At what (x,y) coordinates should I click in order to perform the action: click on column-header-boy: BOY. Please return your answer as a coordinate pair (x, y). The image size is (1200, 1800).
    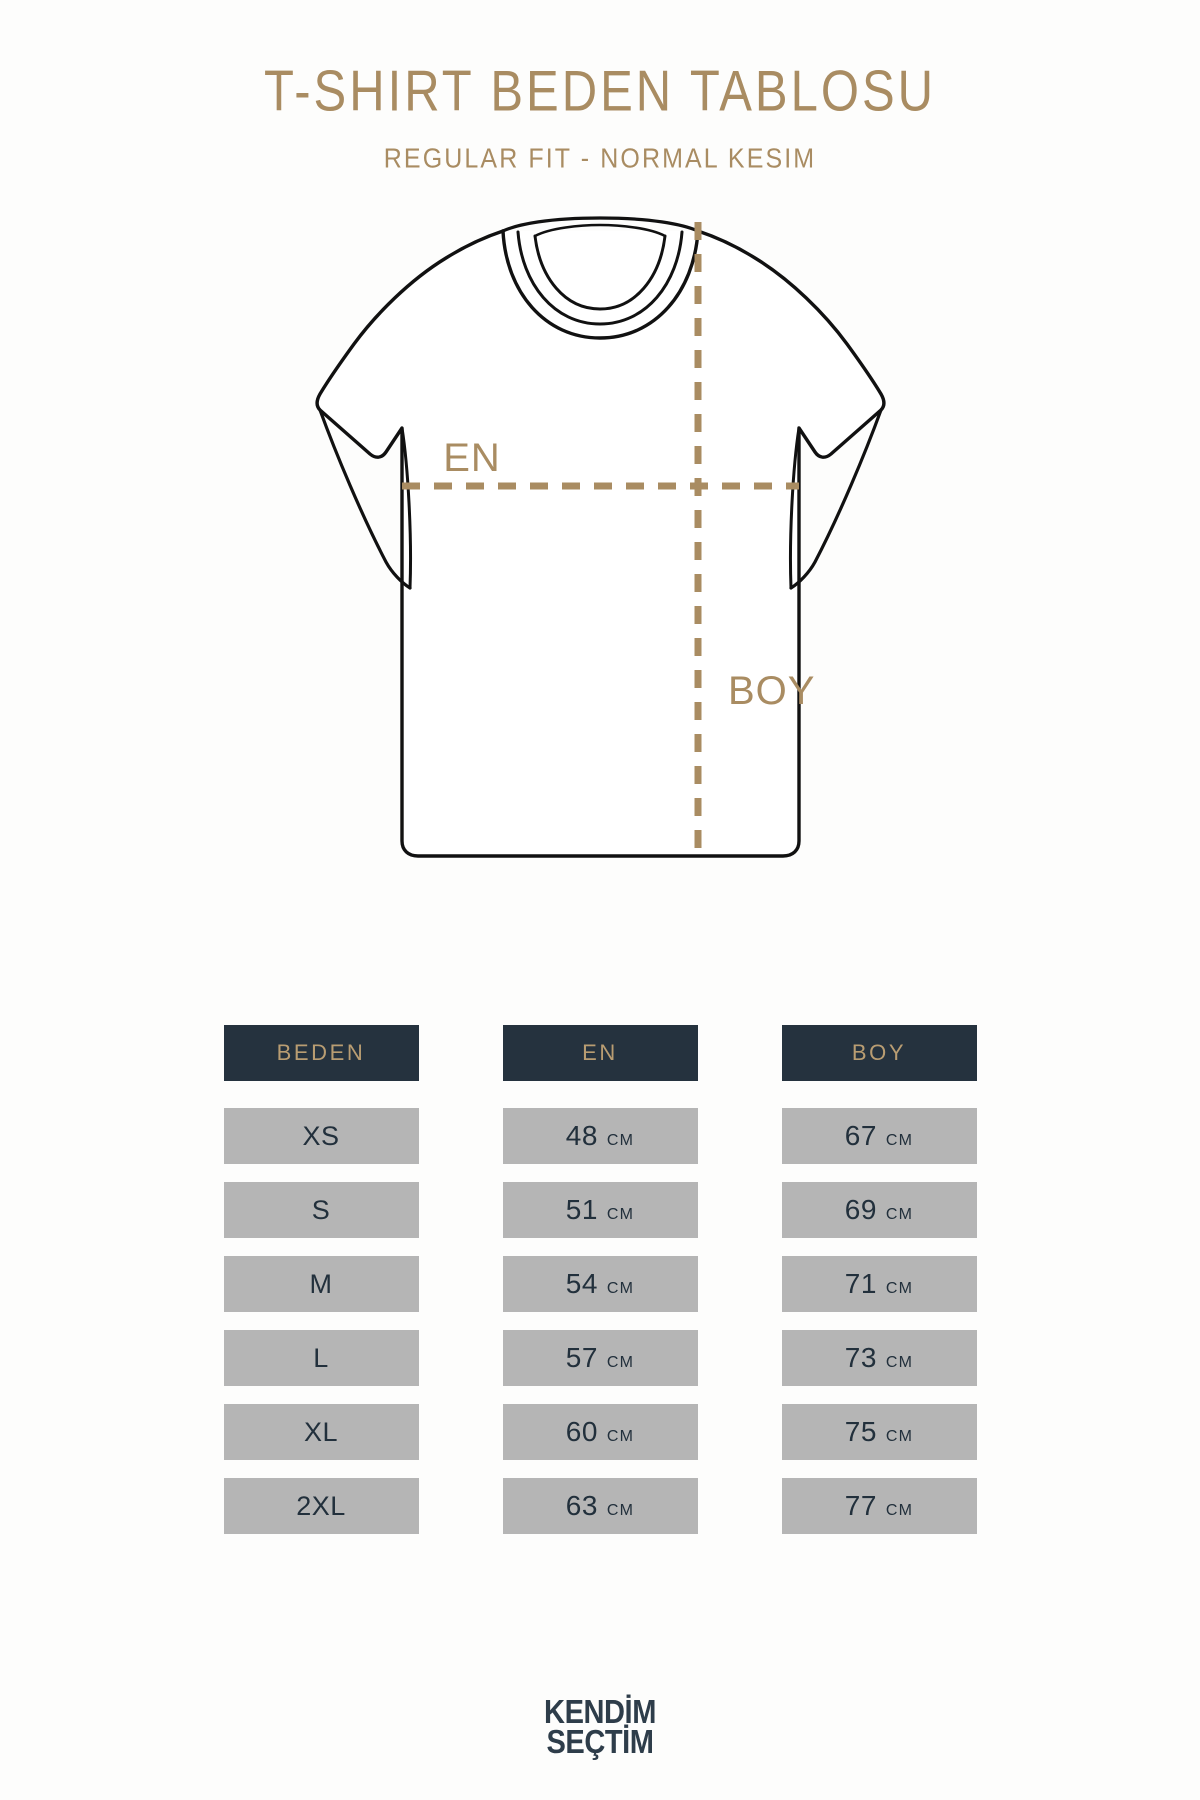
    Looking at the image, I should click on (879, 1053).